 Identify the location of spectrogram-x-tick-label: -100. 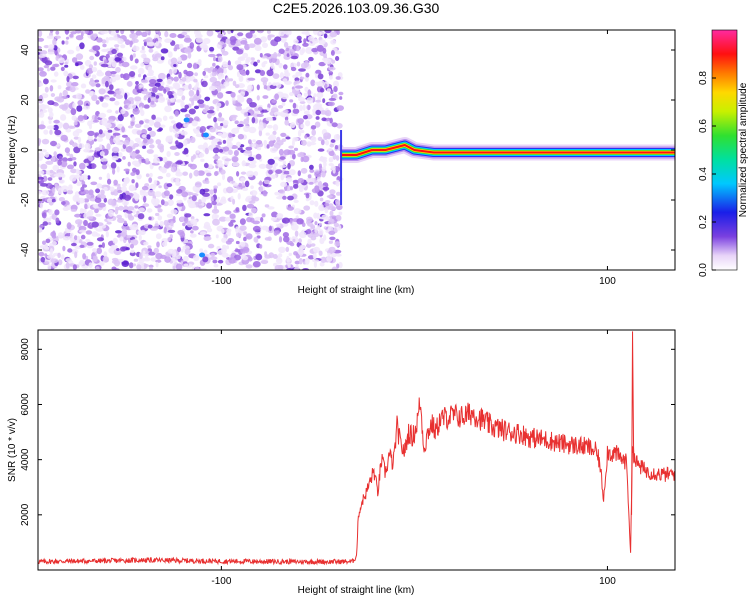
(221, 281).